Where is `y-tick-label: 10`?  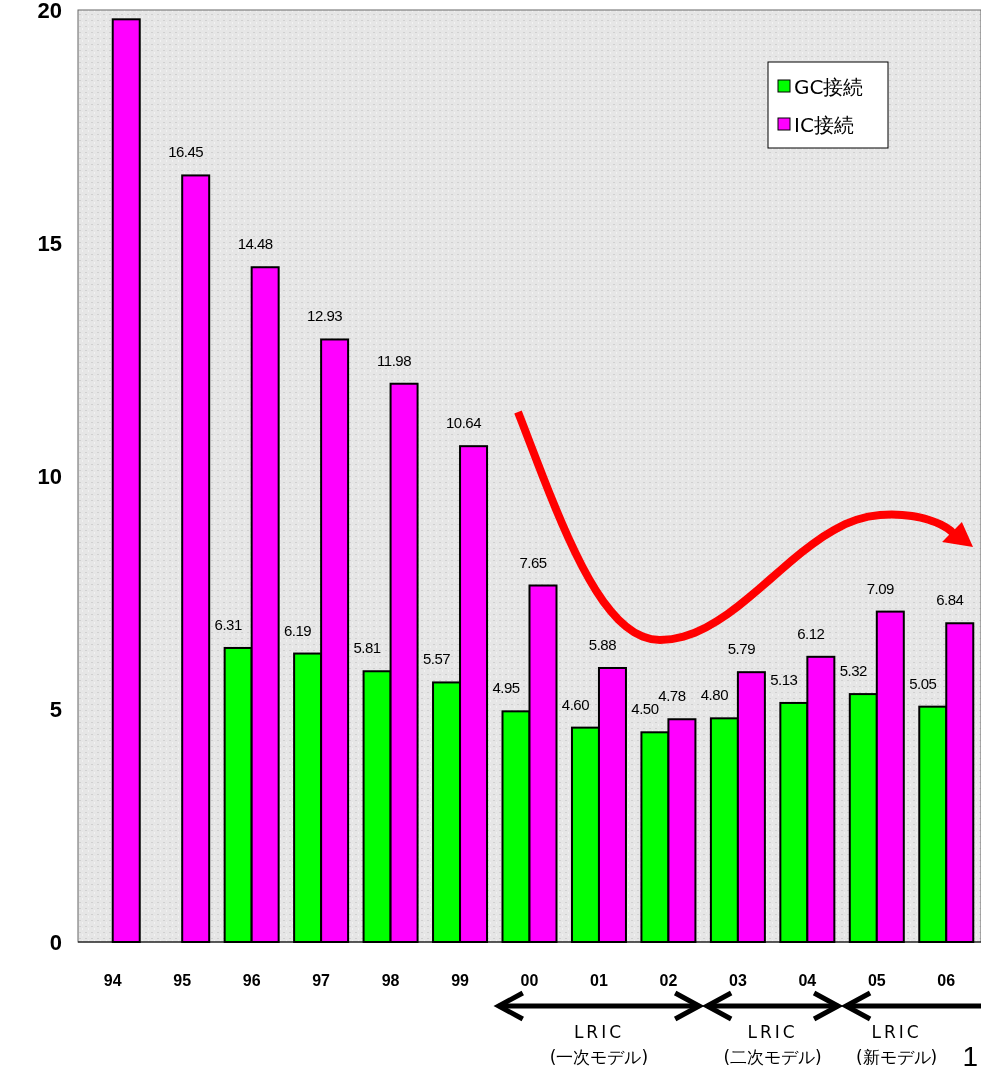 y-tick-label: 10 is located at coordinates (49, 476).